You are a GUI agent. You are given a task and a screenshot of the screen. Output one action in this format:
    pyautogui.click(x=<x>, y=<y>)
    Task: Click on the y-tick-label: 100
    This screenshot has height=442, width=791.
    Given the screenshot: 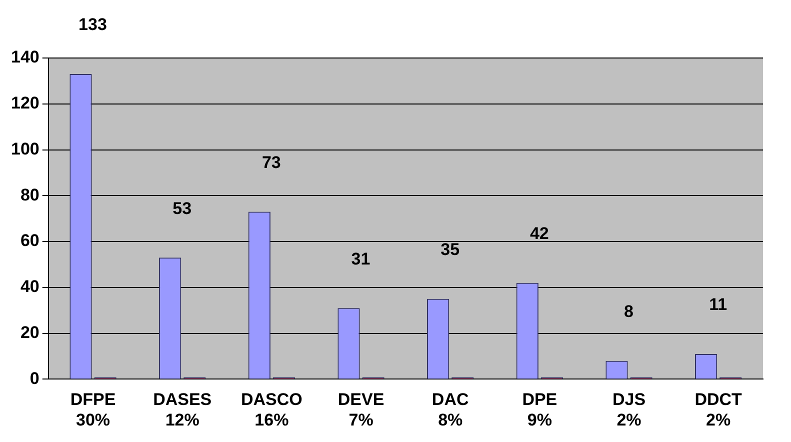 What is the action you would take?
    pyautogui.click(x=25, y=148)
    